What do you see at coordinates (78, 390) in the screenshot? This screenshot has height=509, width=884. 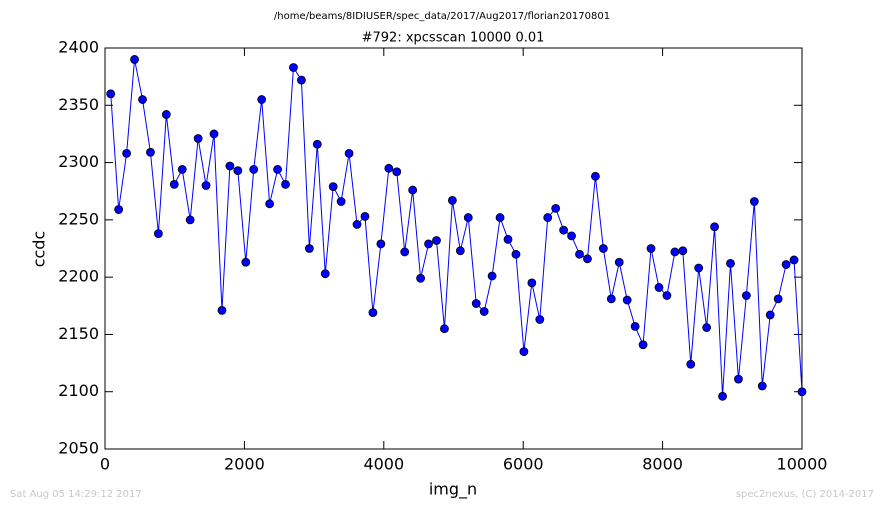 I see `y-tick-label: 2100` at bounding box center [78, 390].